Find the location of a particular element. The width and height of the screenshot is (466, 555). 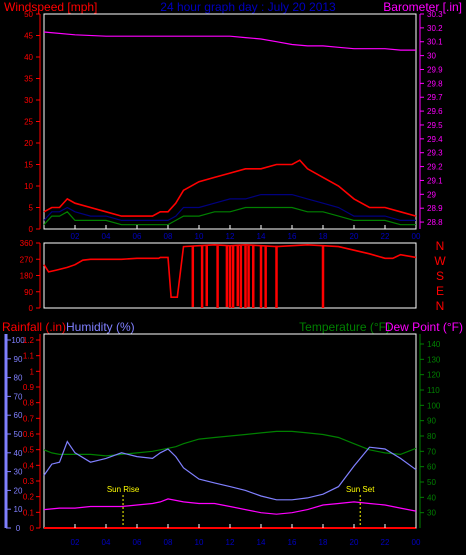

temperature-tick-label: 100 is located at coordinates (434, 405).